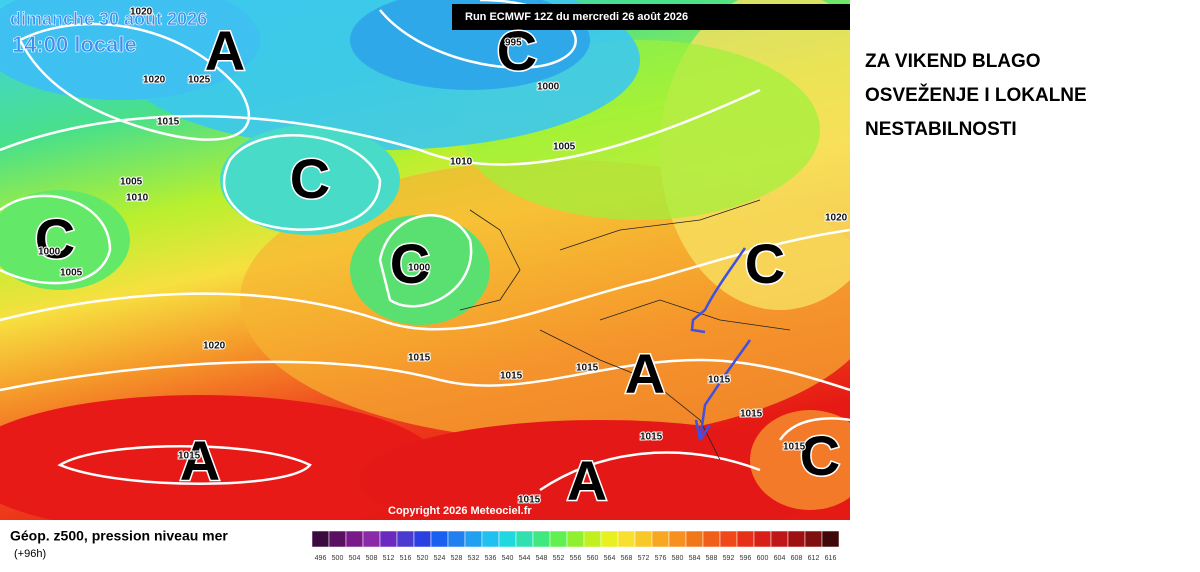  What do you see at coordinates (780, 558) in the screenshot?
I see `scale-label: 604` at bounding box center [780, 558].